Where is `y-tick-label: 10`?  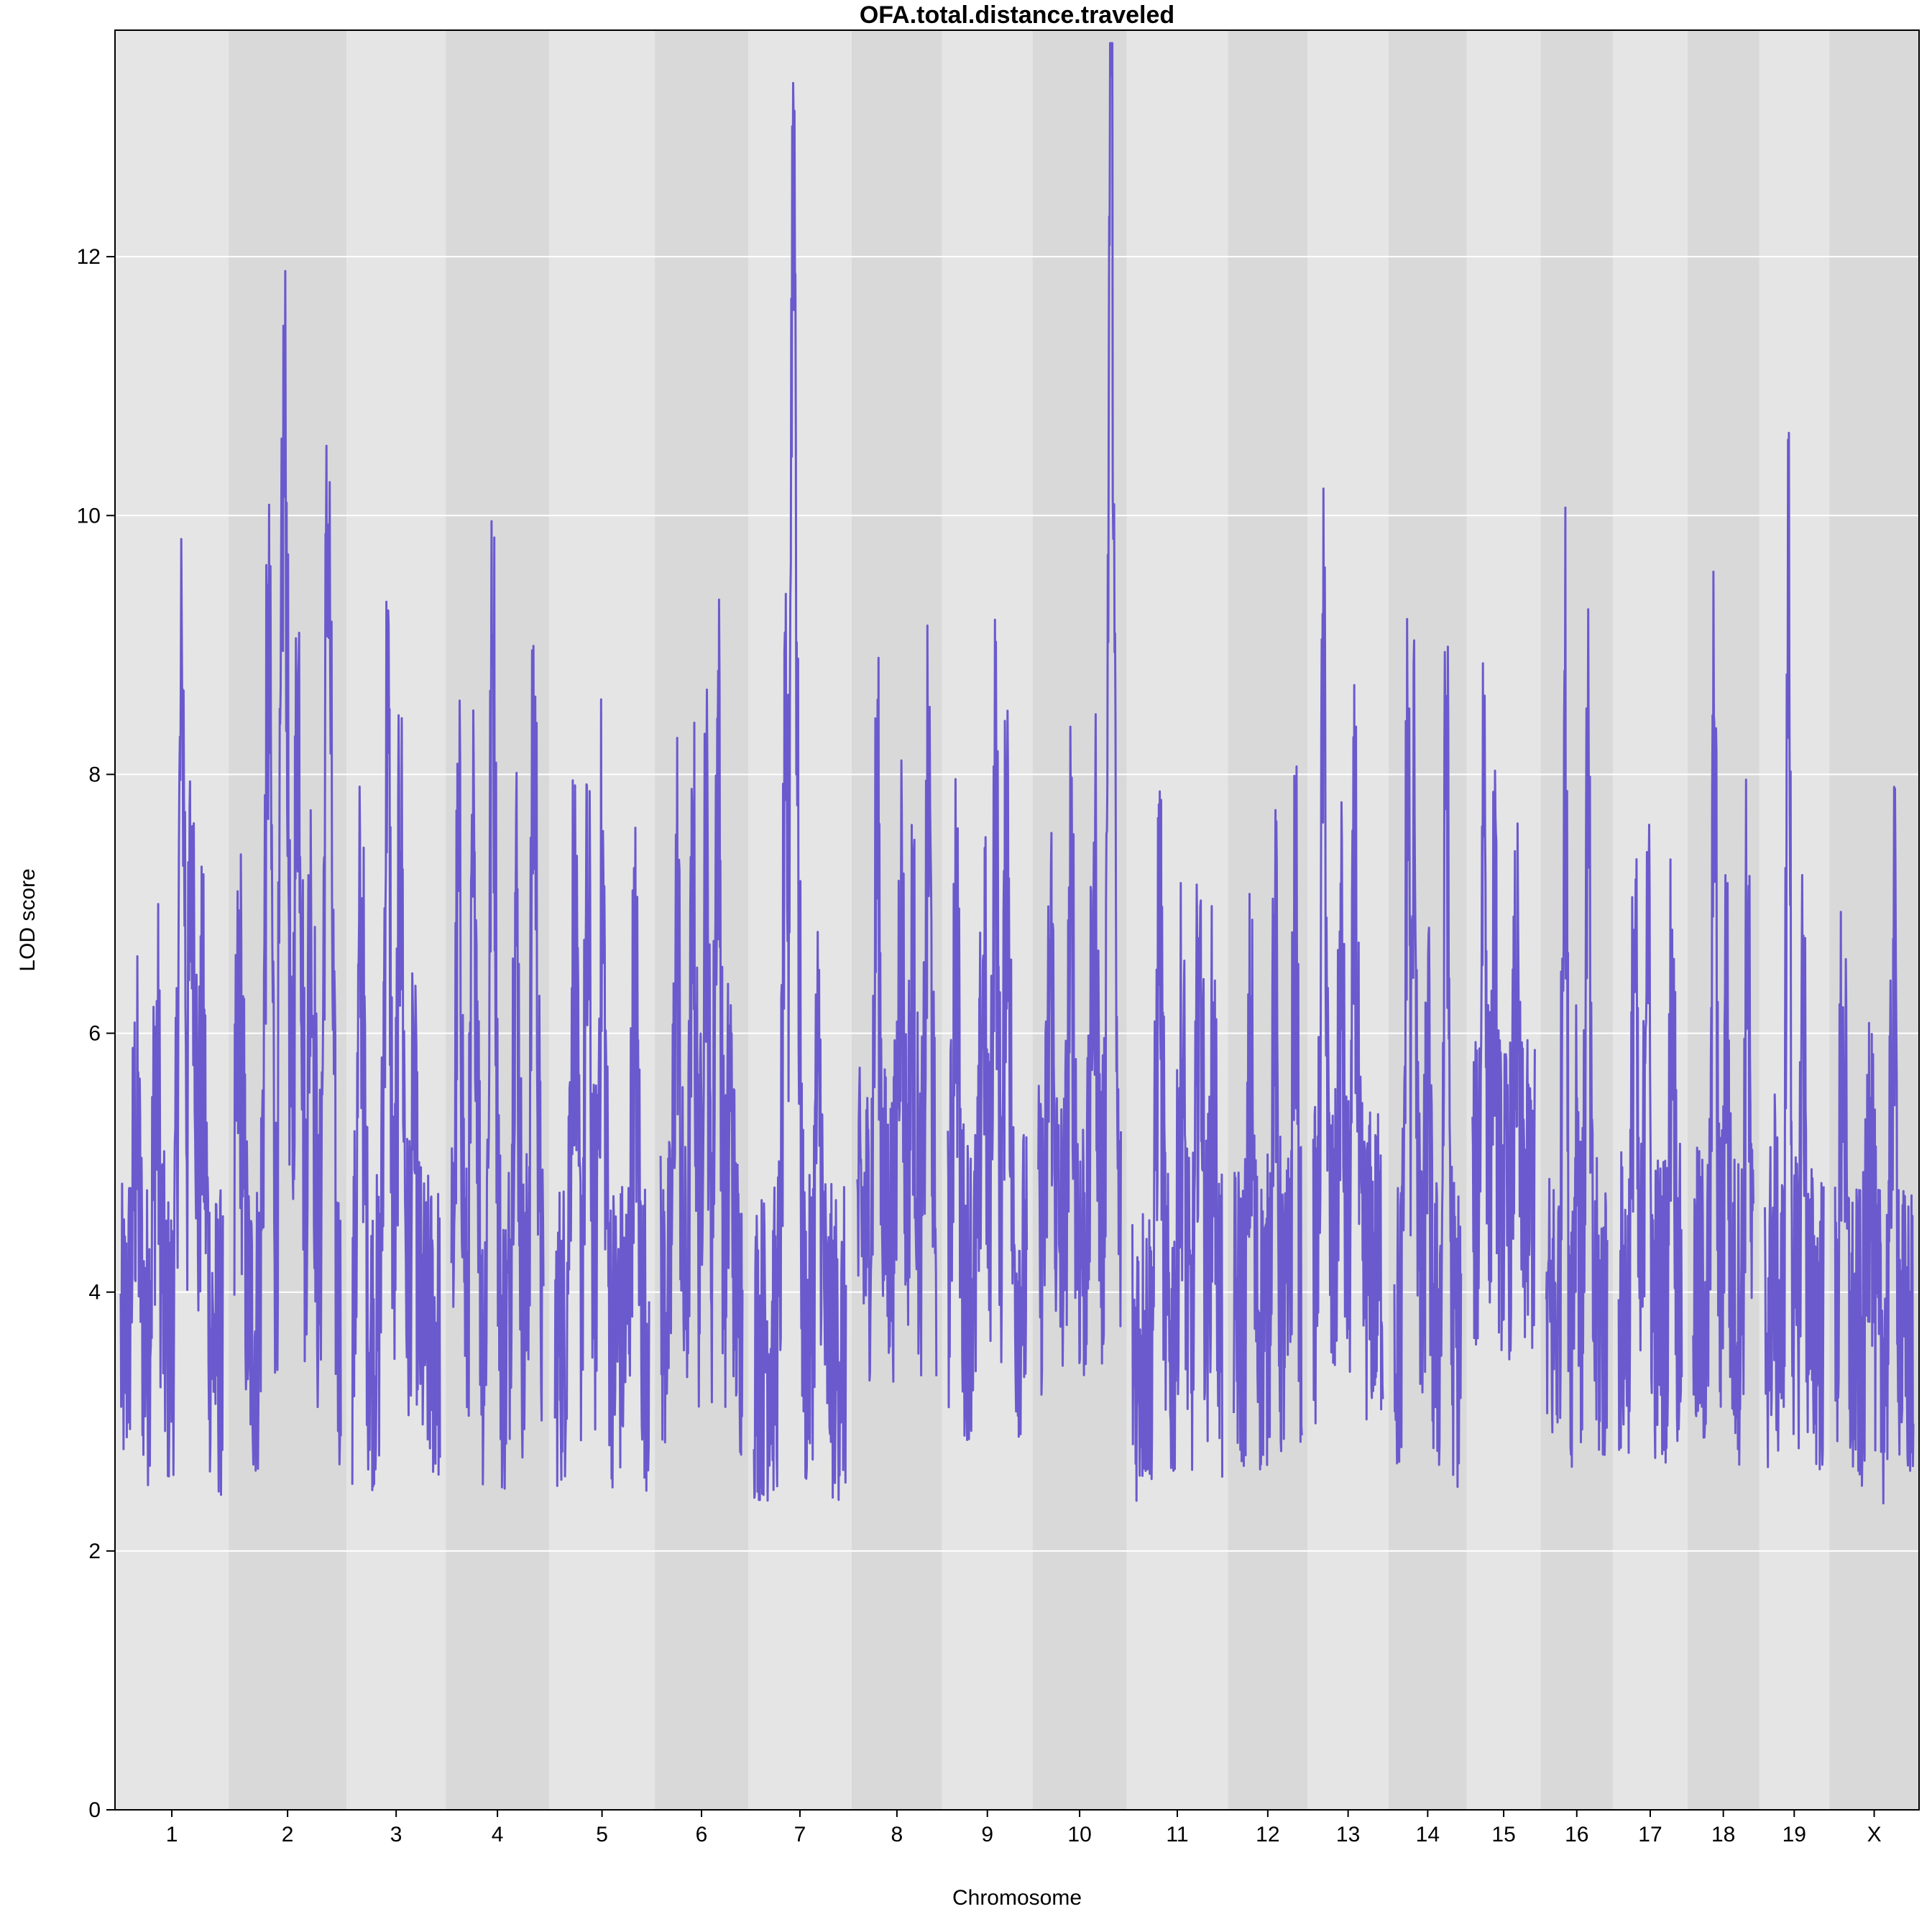 y-tick-label: 10 is located at coordinates (89, 516).